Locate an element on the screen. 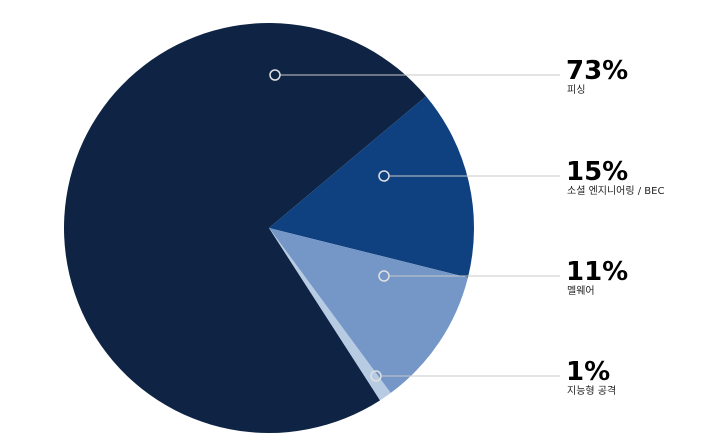 The width and height of the screenshot is (727, 439). value-label: 1% is located at coordinates (588, 372).